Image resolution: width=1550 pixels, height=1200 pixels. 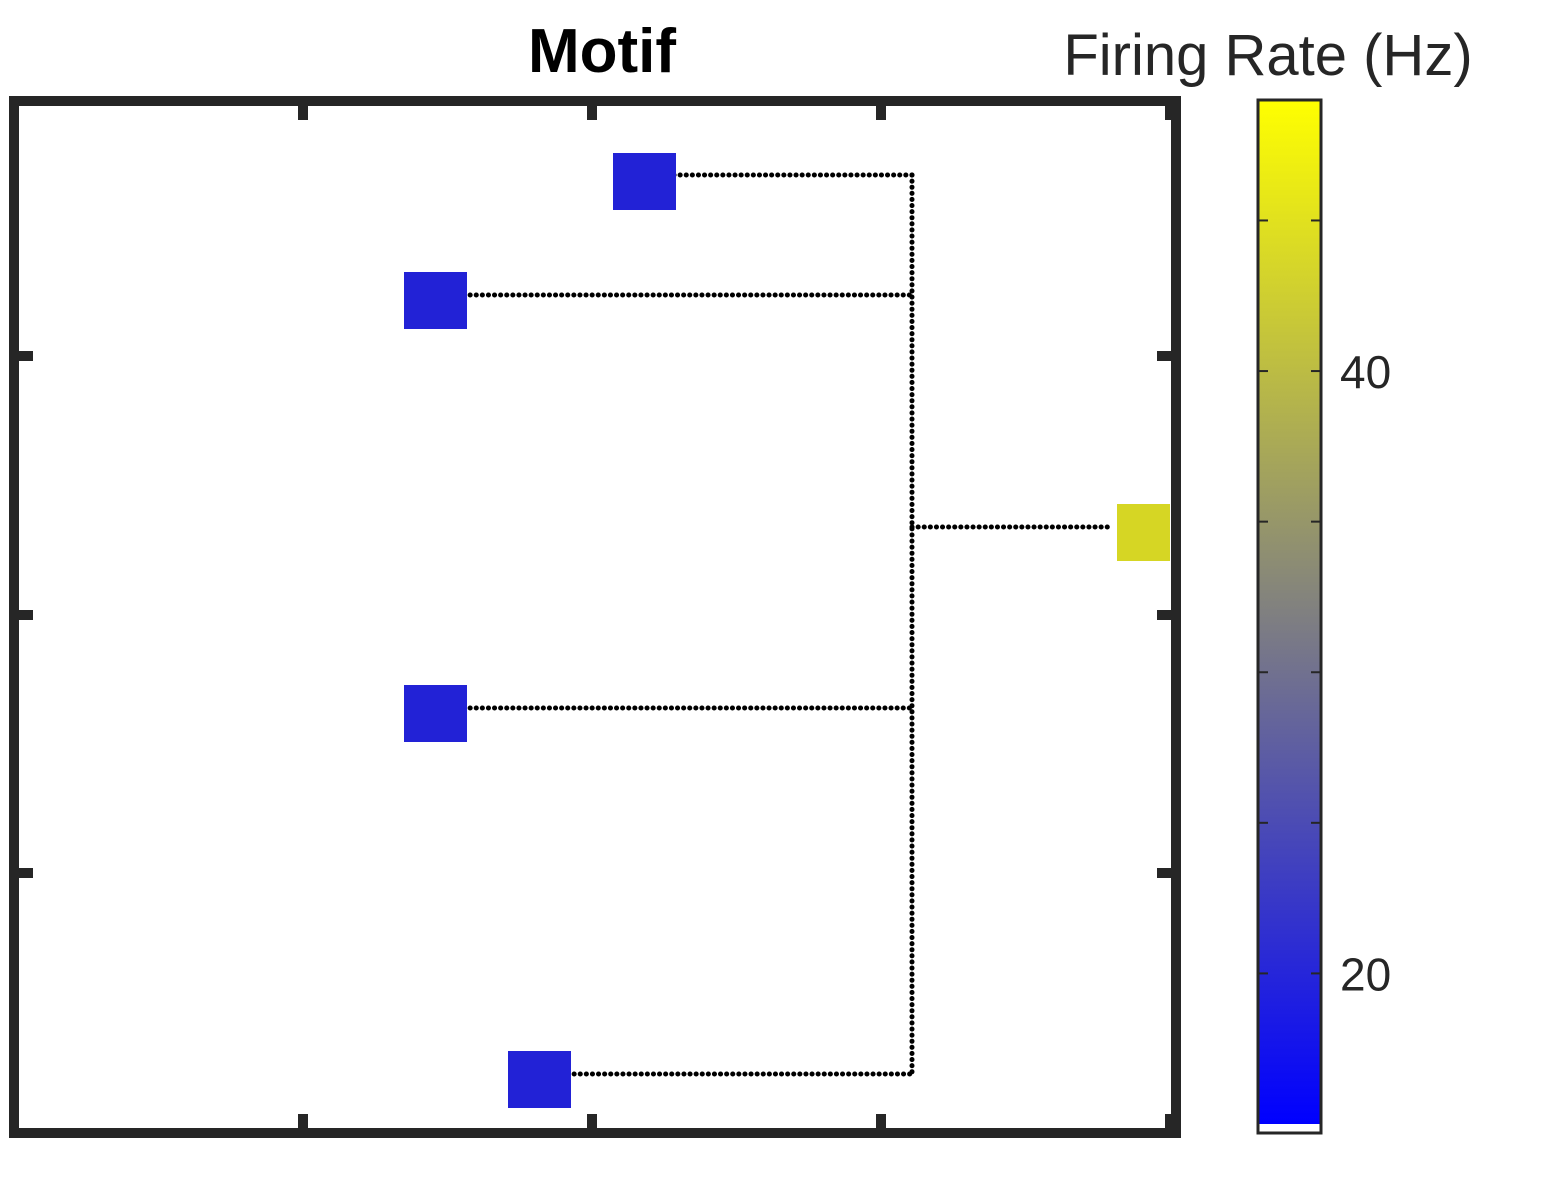 I want to click on colorbar-ticks, so click(x=1289, y=597).